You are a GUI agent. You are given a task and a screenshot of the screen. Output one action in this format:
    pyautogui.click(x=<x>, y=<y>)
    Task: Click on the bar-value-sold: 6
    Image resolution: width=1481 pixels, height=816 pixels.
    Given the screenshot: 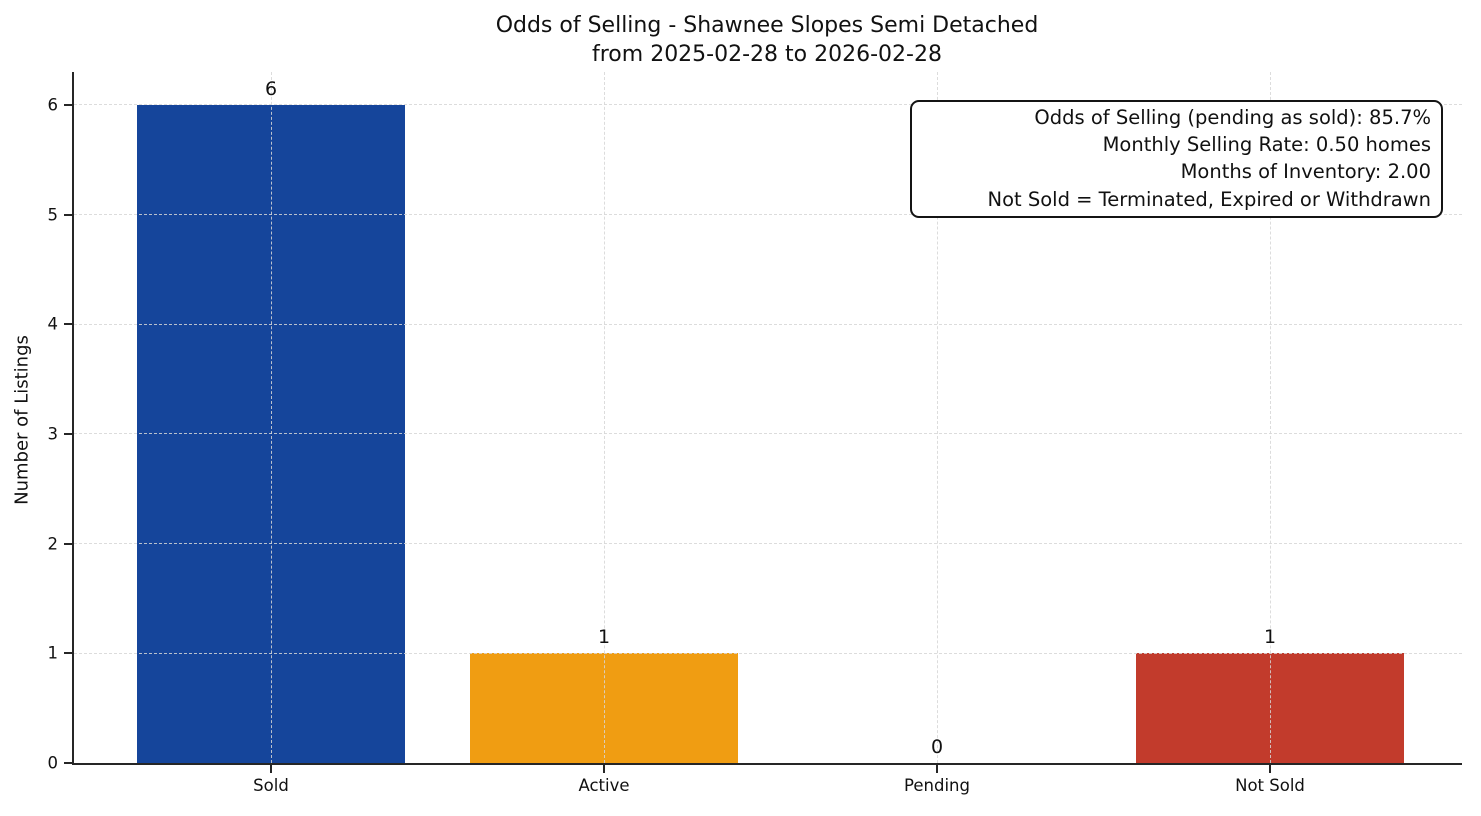 What is the action you would take?
    pyautogui.click(x=271, y=88)
    